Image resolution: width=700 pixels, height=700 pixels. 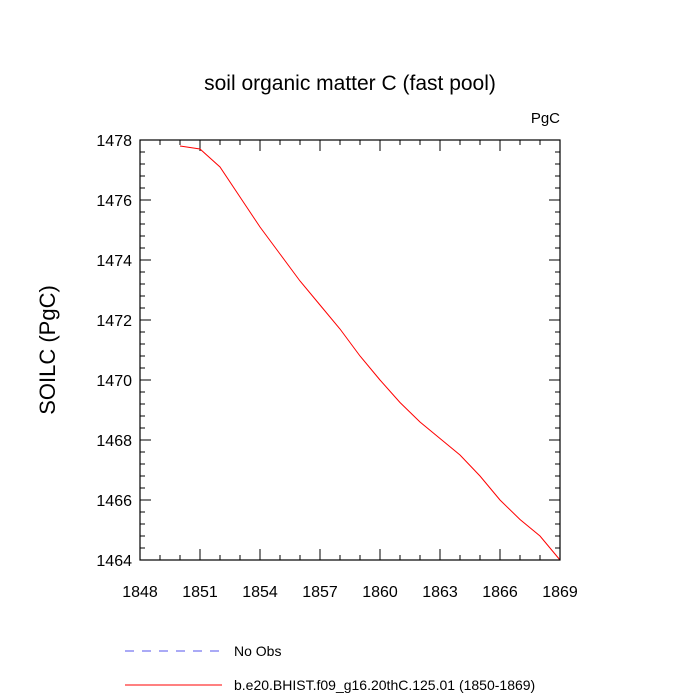 What do you see at coordinates (114, 141) in the screenshot?
I see `y-tick-label: 1478` at bounding box center [114, 141].